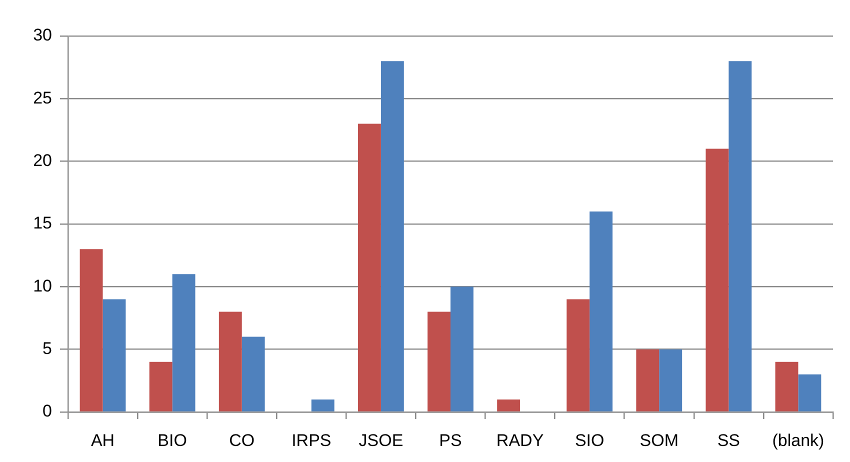 The width and height of the screenshot is (850, 462). Describe the element at coordinates (47, 348) in the screenshot. I see `y-tick-label: 5` at that location.